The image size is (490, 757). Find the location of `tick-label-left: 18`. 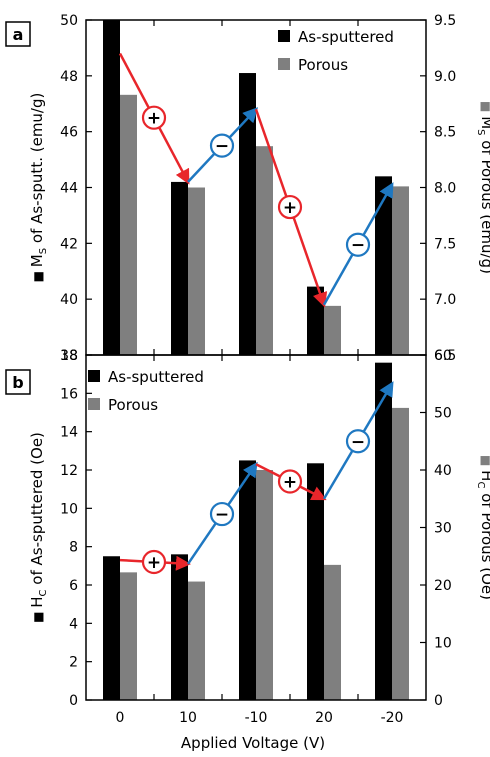

tick-label-left: 18 is located at coordinates (69, 356).